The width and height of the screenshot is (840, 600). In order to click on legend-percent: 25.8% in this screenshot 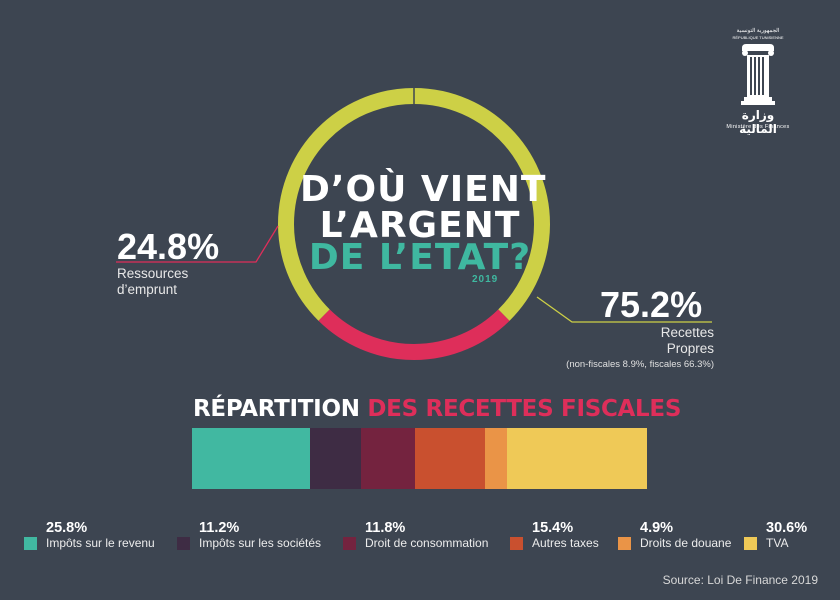, I will do `click(67, 528)`.